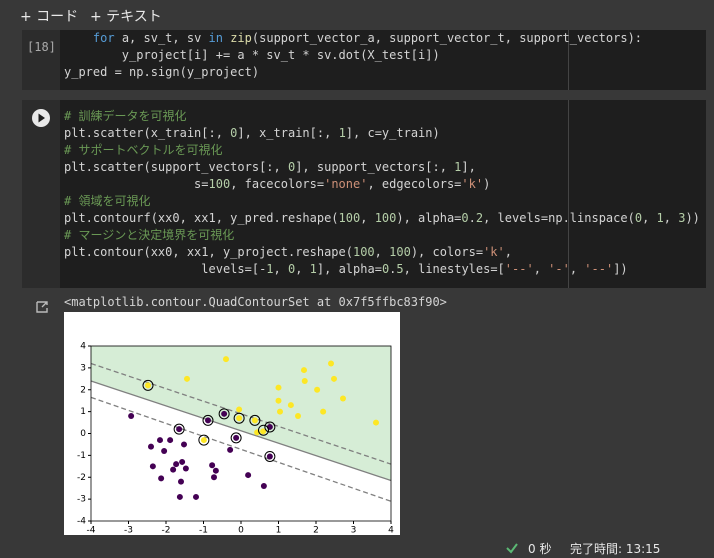 This screenshot has height=558, width=714. Describe the element at coordinates (83, 347) in the screenshot. I see `y-tick-label: 4` at that location.